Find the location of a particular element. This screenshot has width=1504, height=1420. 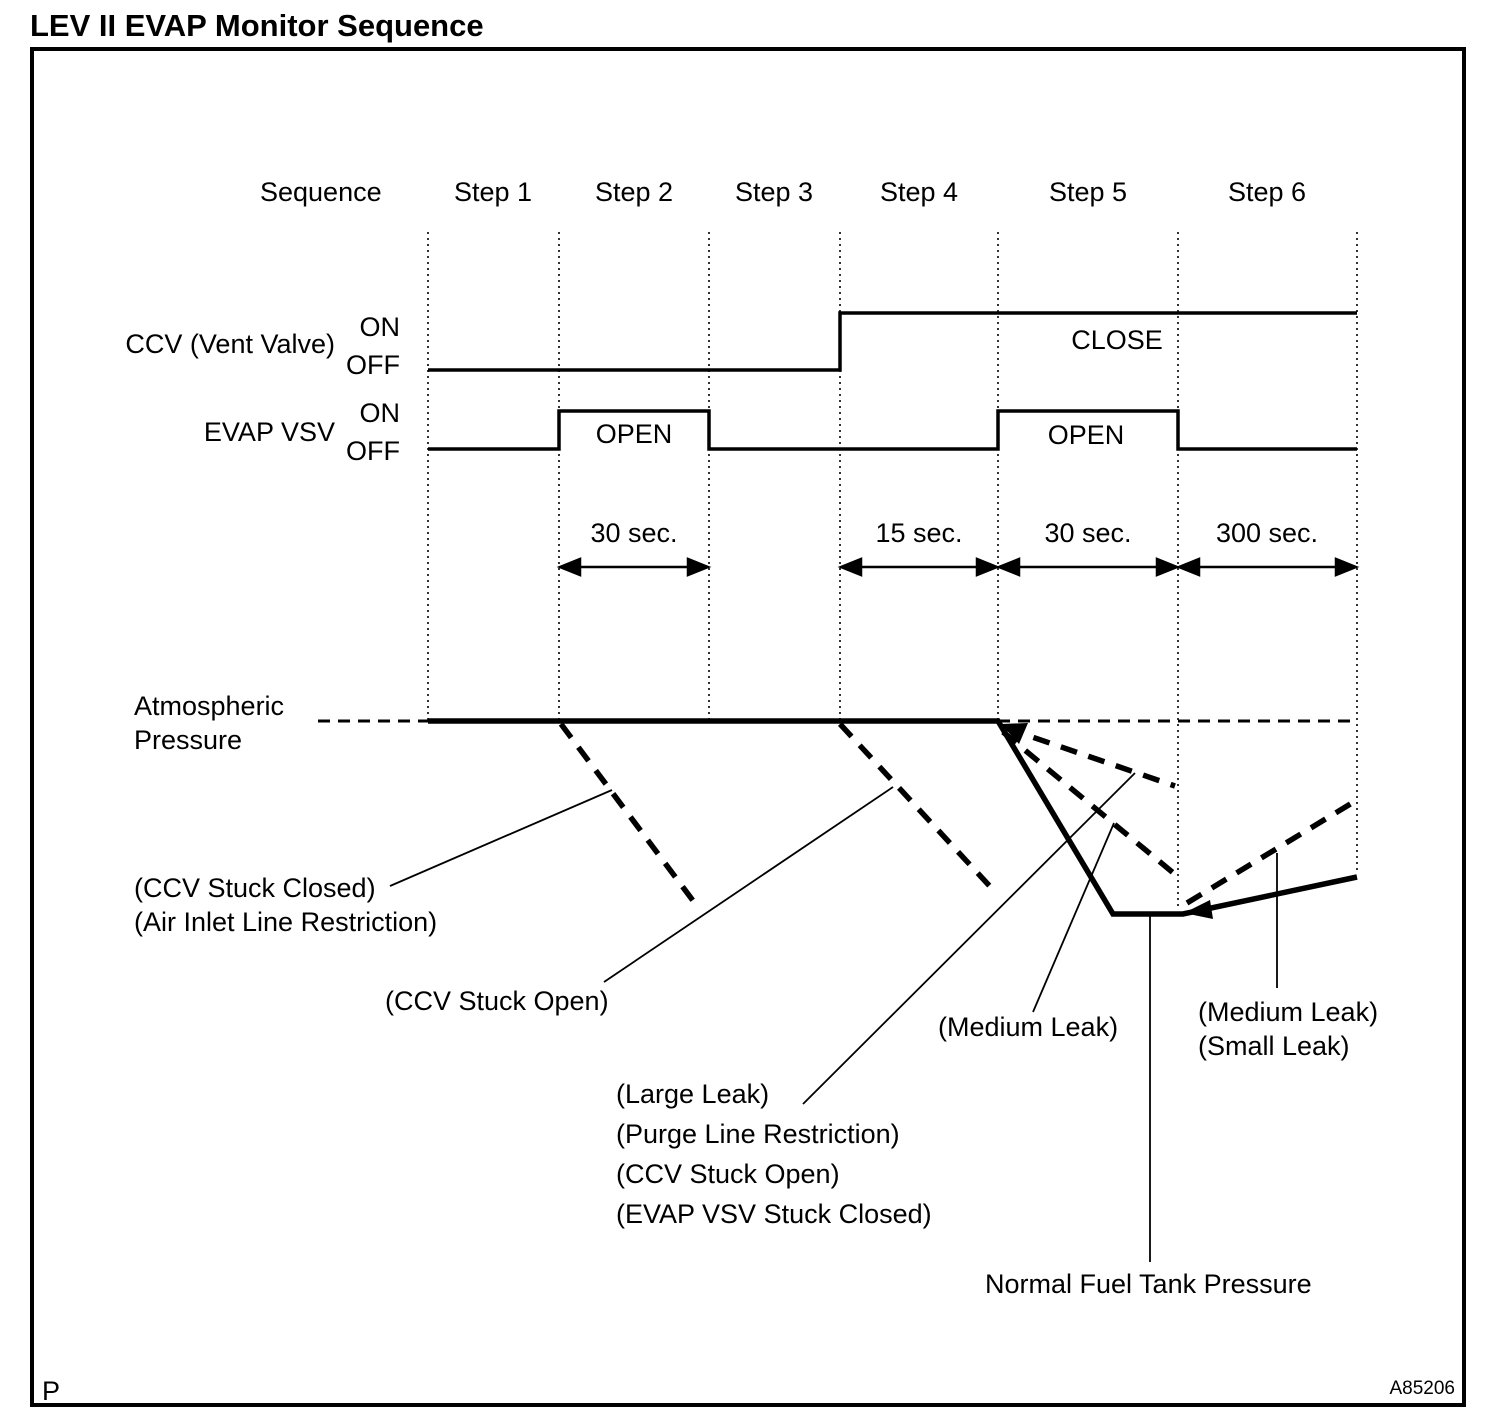

normal-pressure-trace is located at coordinates (893, 817).